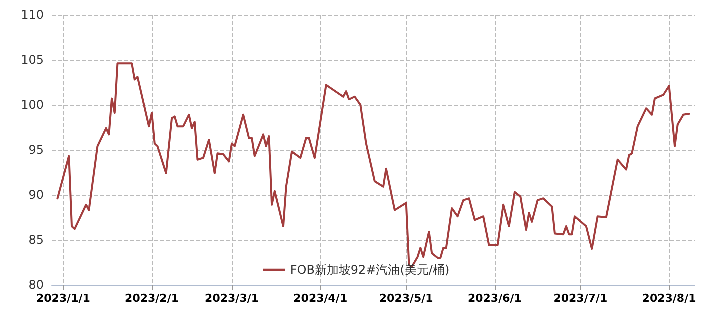  What do you see at coordinates (36, 195) in the screenshot?
I see `y-tick-label: 90` at bounding box center [36, 195].